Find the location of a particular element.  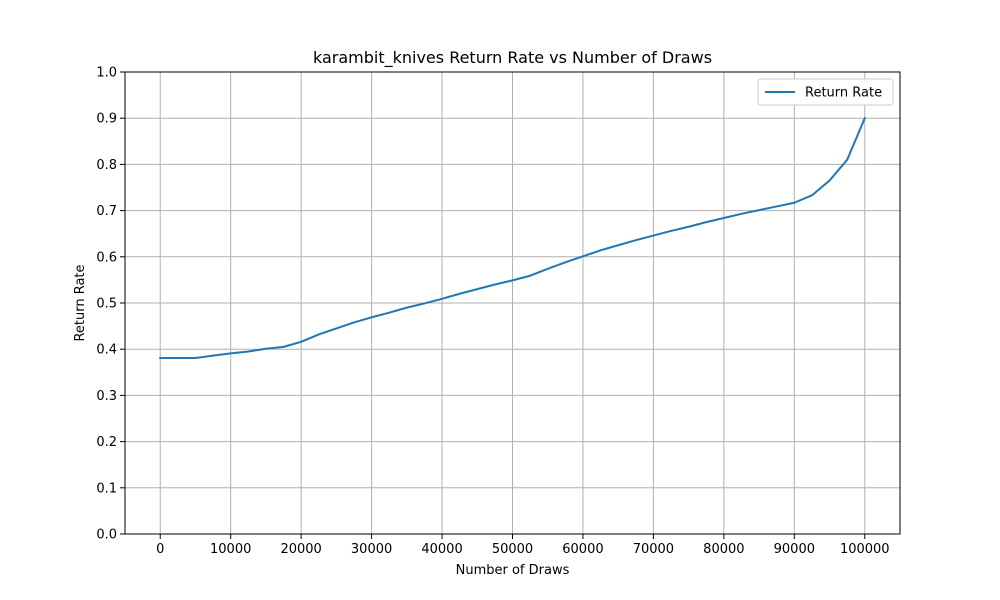

x-tick-label: 10000 is located at coordinates (230, 549).